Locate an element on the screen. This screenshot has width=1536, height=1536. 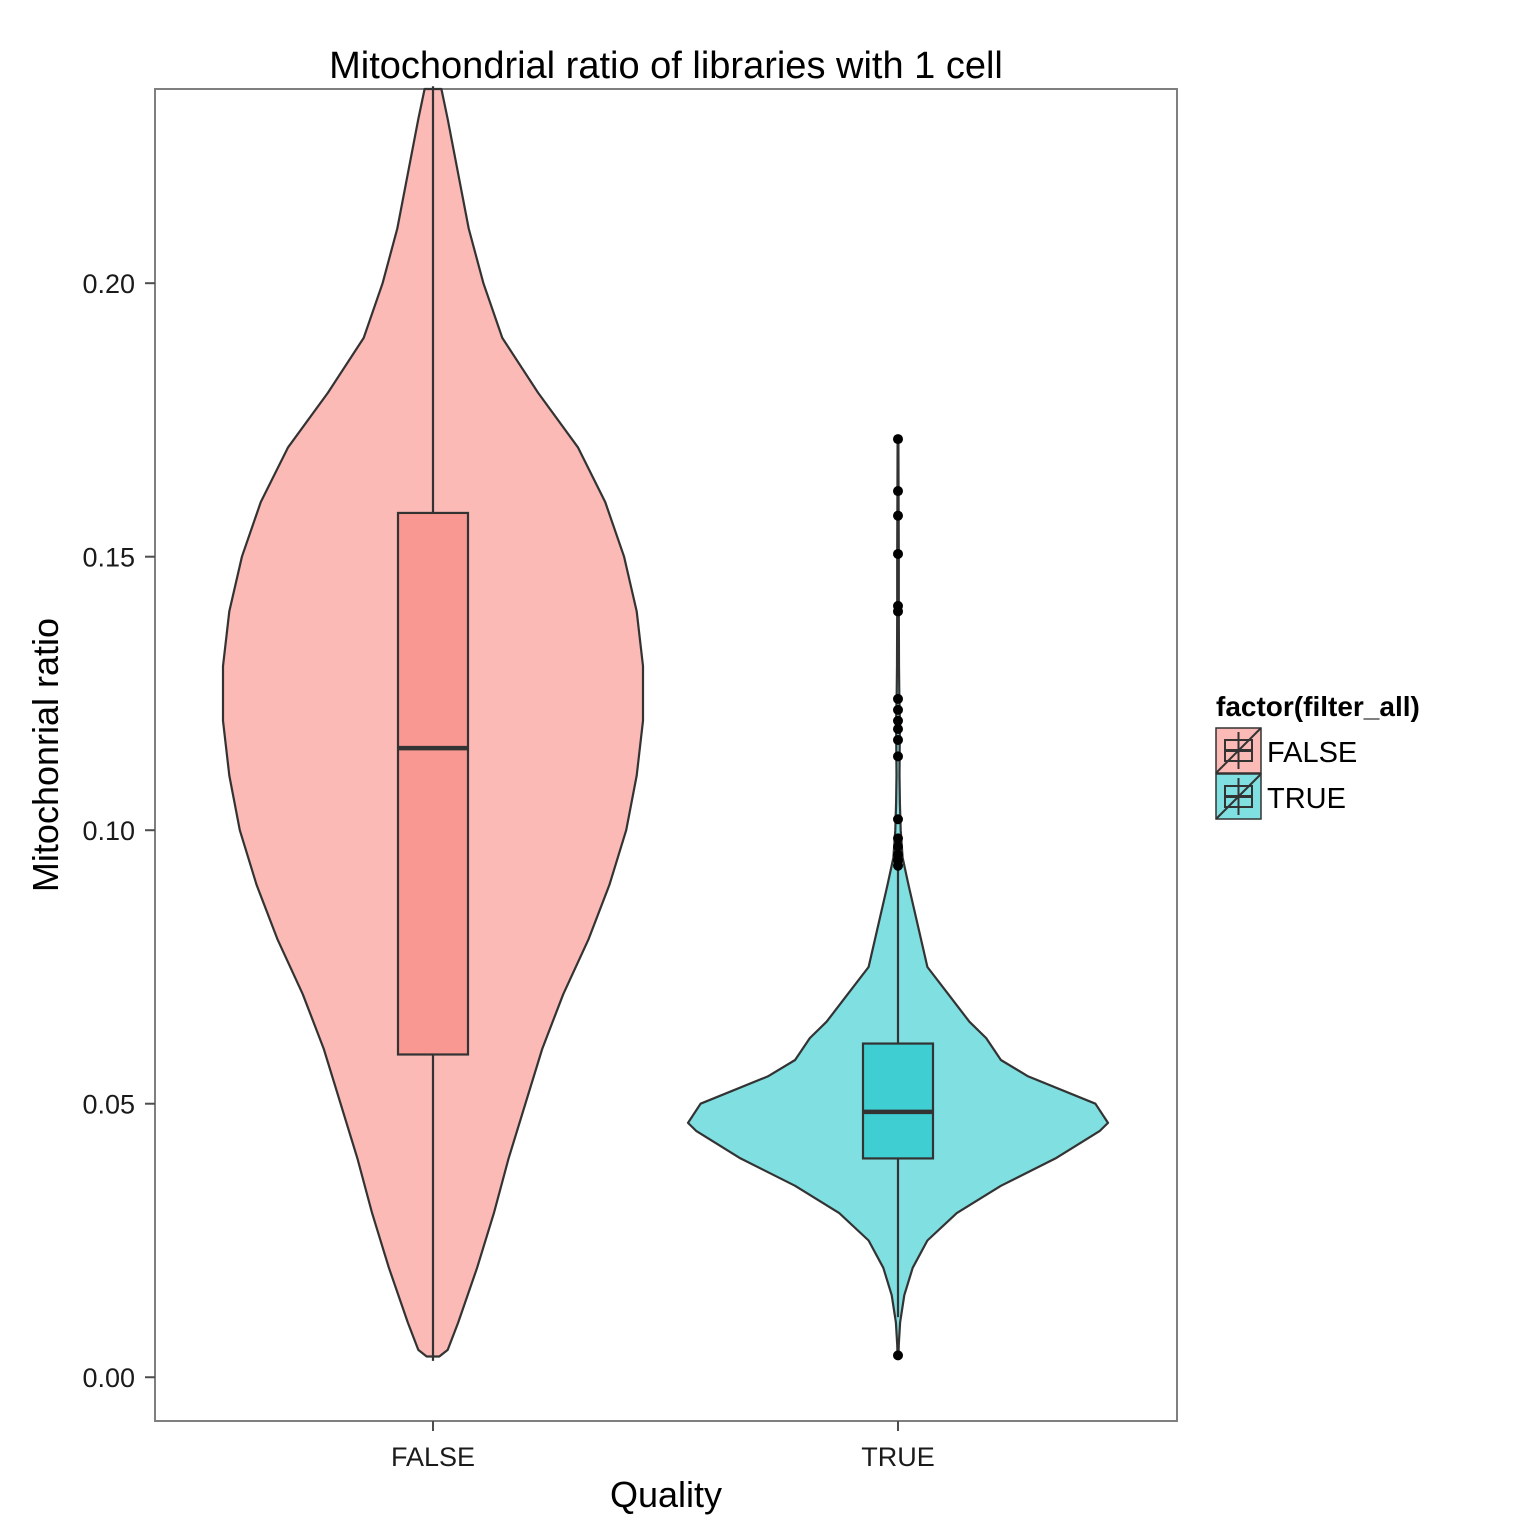
y-tick-label: 0.05 is located at coordinates (108, 1105).